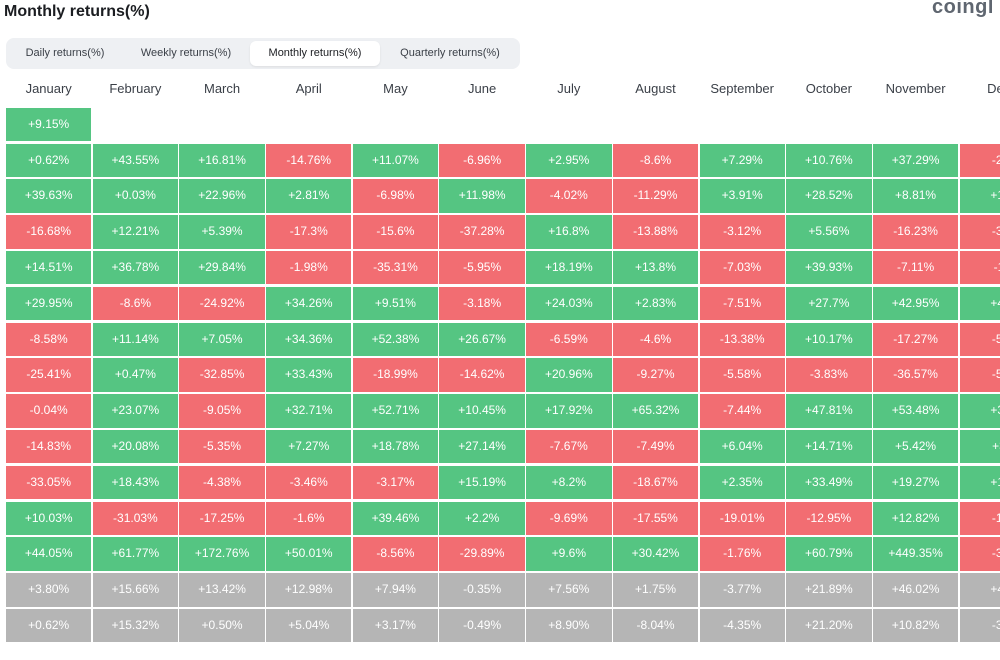 The height and width of the screenshot is (660, 1000). What do you see at coordinates (979, 518) in the screenshot?
I see `return-cell: -15.` at bounding box center [979, 518].